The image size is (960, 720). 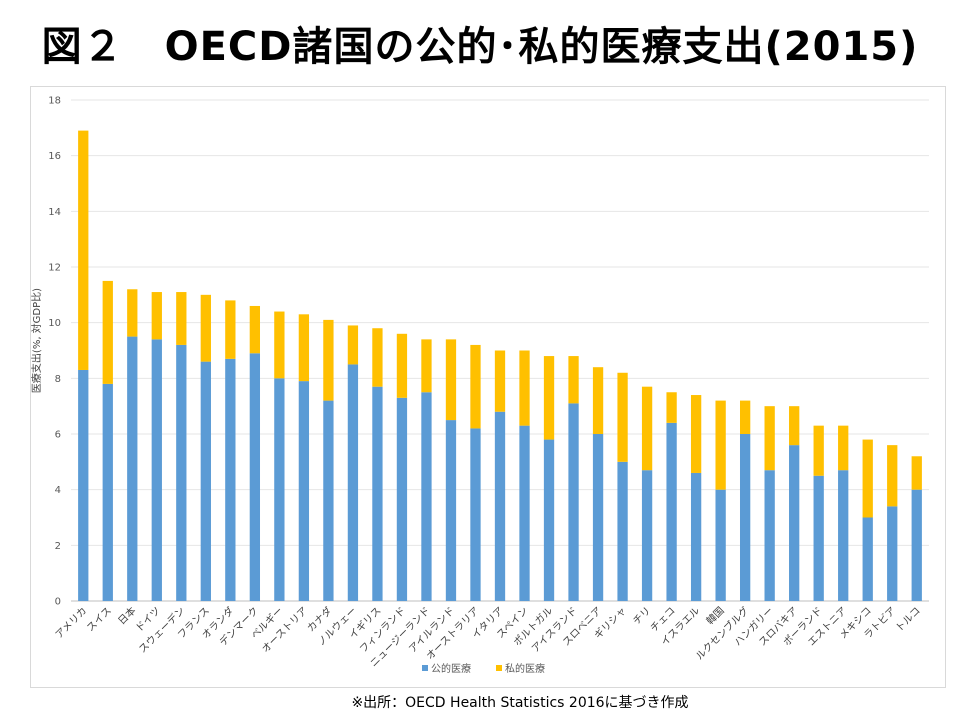 I want to click on y-tick-label: 6, so click(x=58, y=435).